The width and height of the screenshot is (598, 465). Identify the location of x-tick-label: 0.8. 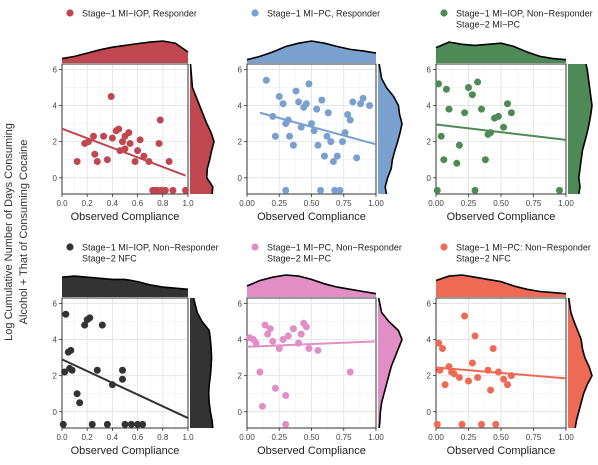
(163, 203).